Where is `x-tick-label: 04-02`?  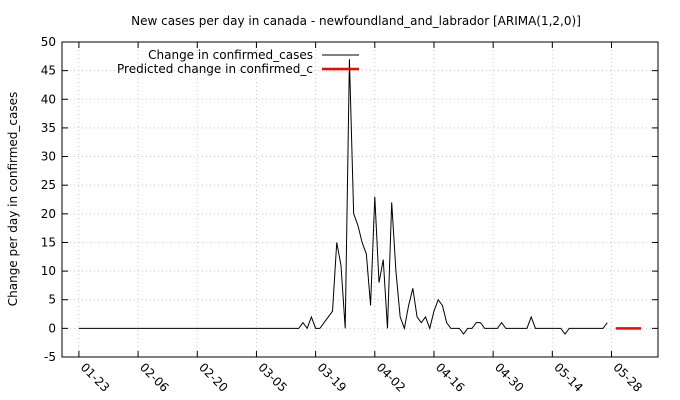 x-tick-label: 04-02 is located at coordinates (391, 377).